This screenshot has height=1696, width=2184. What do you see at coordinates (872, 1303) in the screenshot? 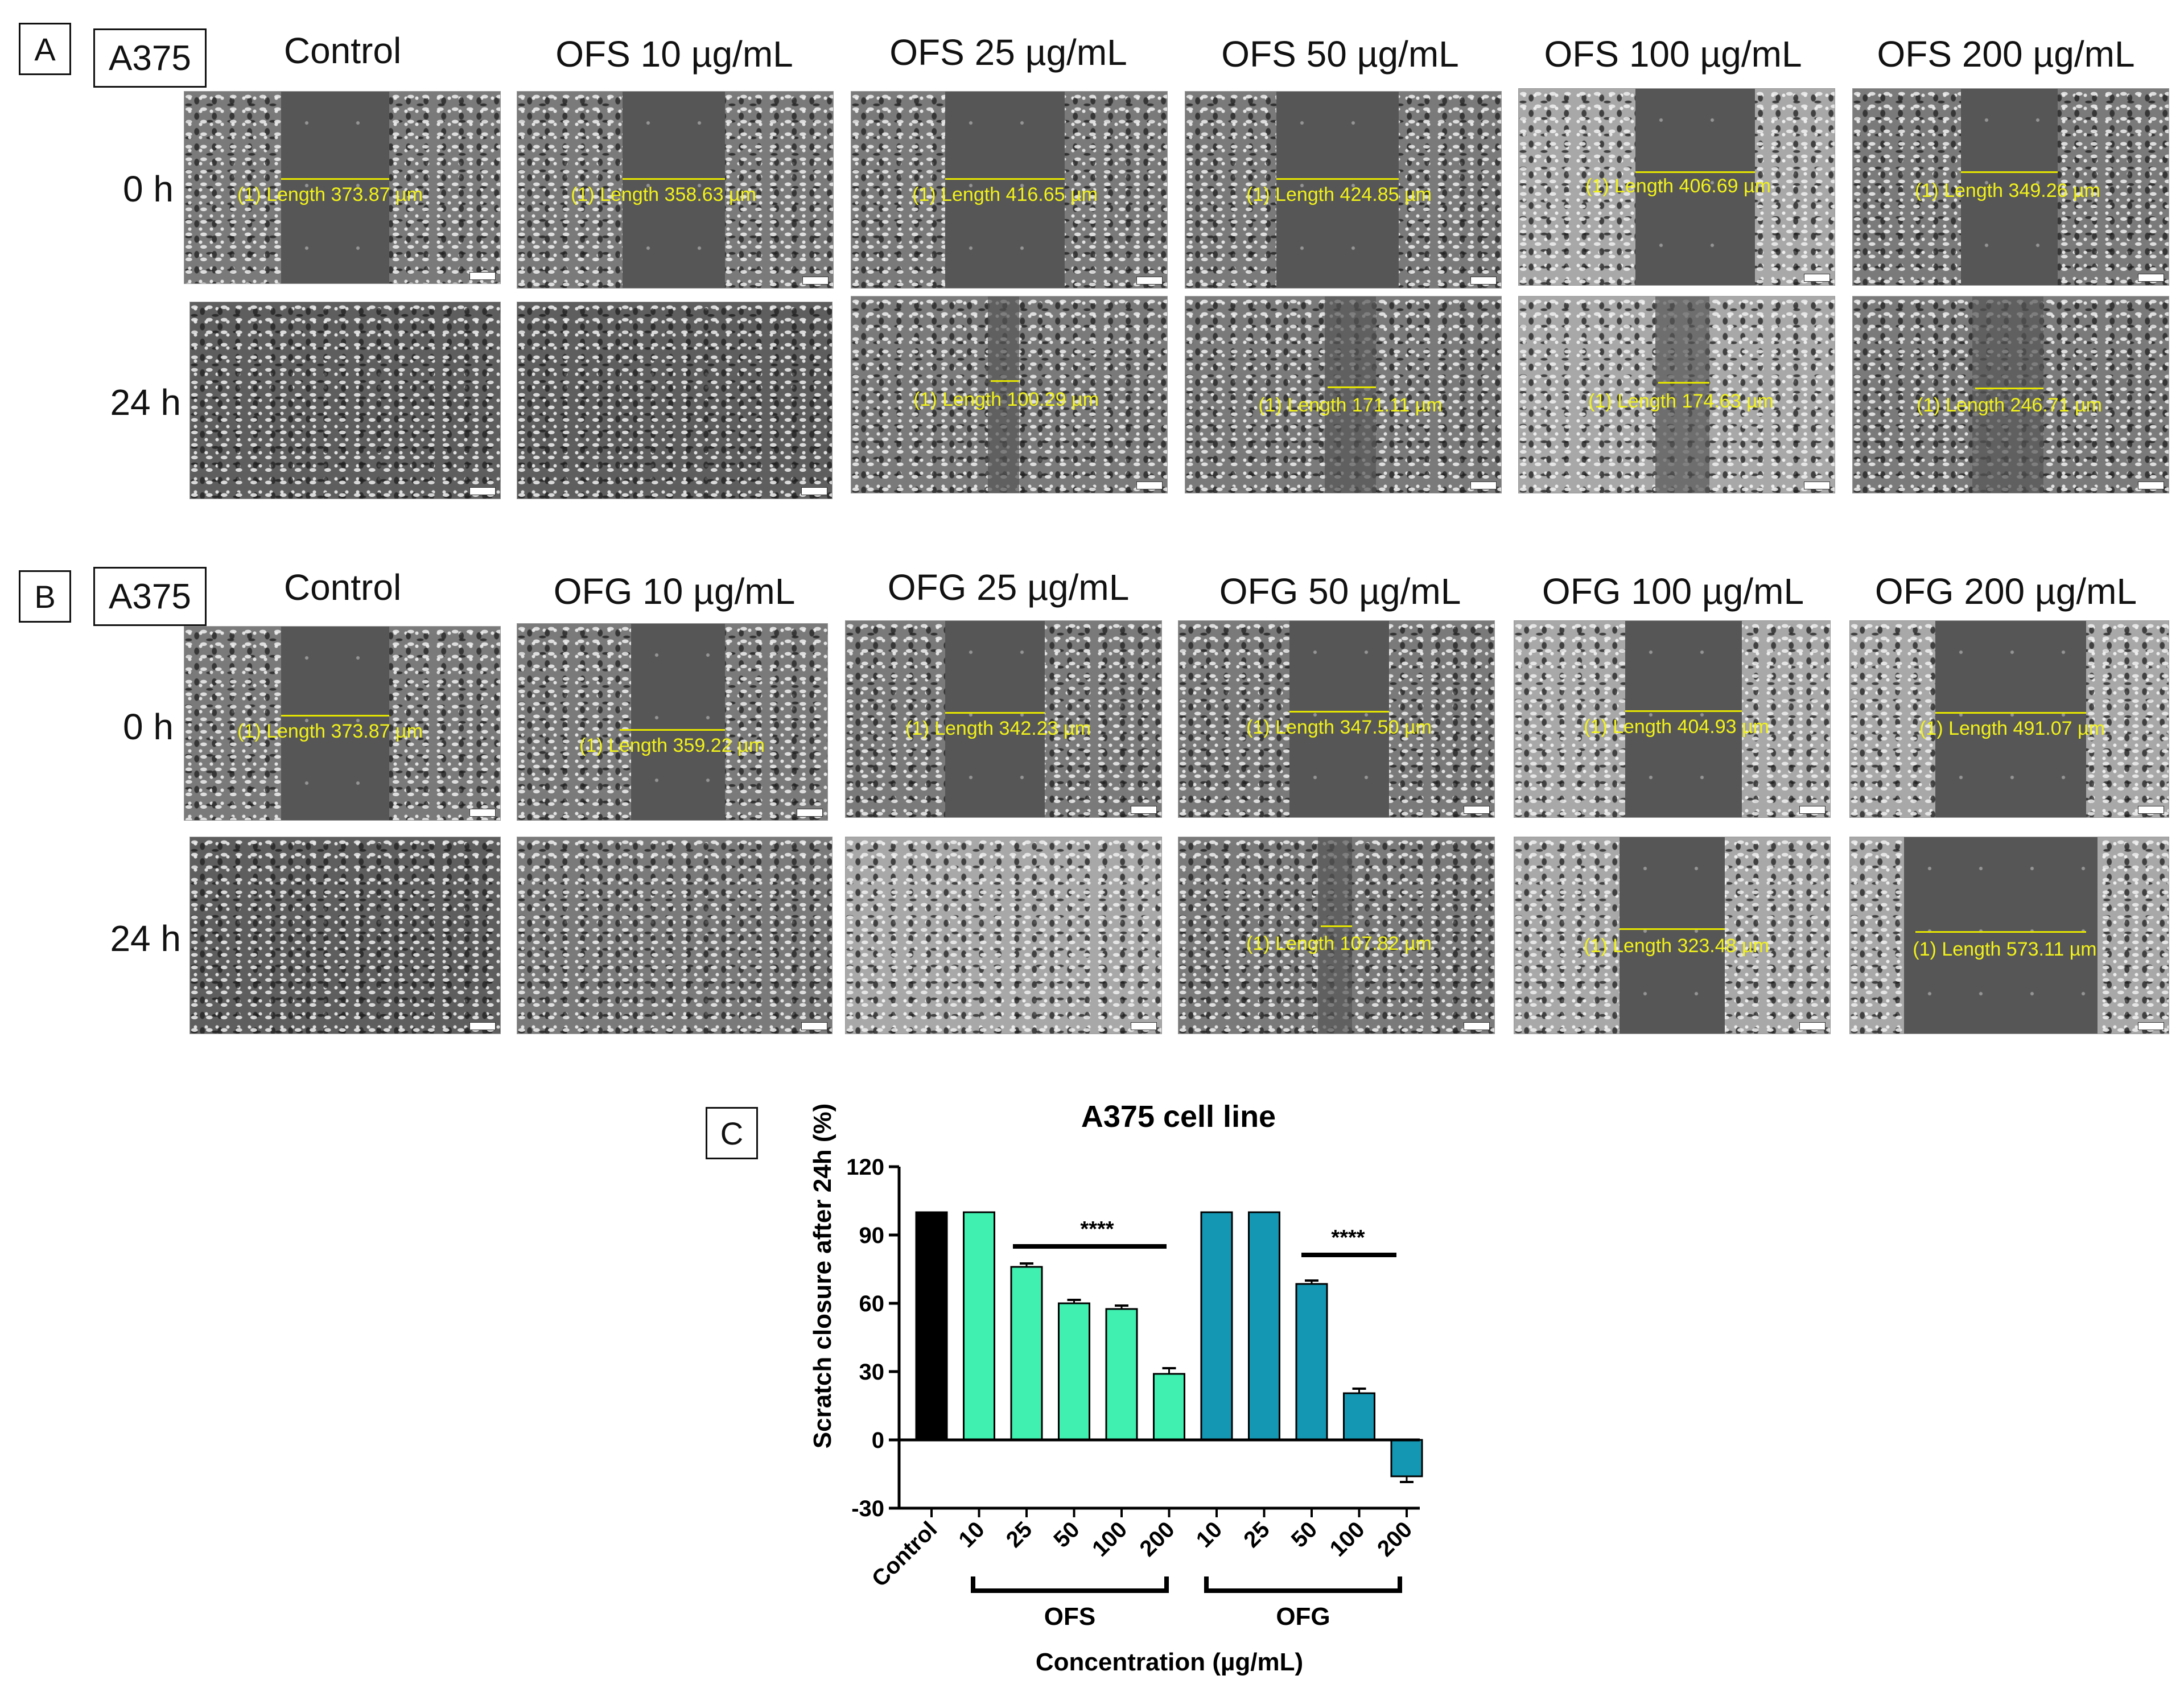
I see `y-tick-label: 60` at bounding box center [872, 1303].